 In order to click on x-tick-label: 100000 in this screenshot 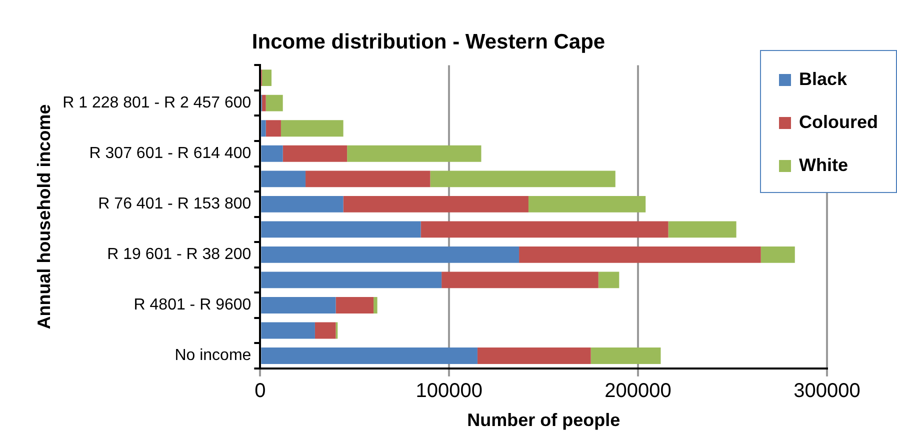, I will do `click(449, 391)`.